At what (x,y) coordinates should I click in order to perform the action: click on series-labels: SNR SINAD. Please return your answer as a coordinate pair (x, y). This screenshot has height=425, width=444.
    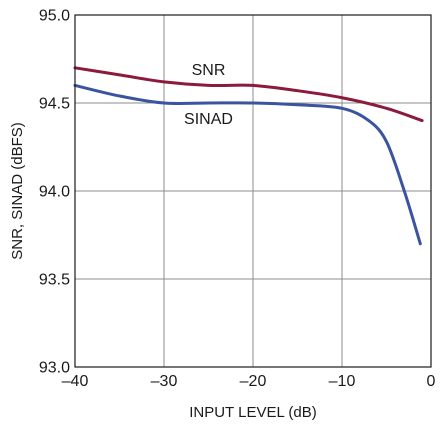
    Looking at the image, I should click on (208, 95).